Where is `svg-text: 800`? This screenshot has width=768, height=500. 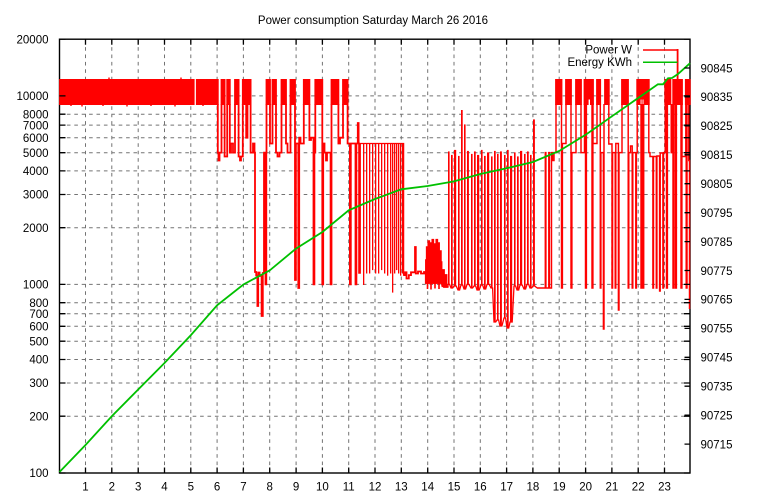
svg-text: 800 is located at coordinates (38, 304).